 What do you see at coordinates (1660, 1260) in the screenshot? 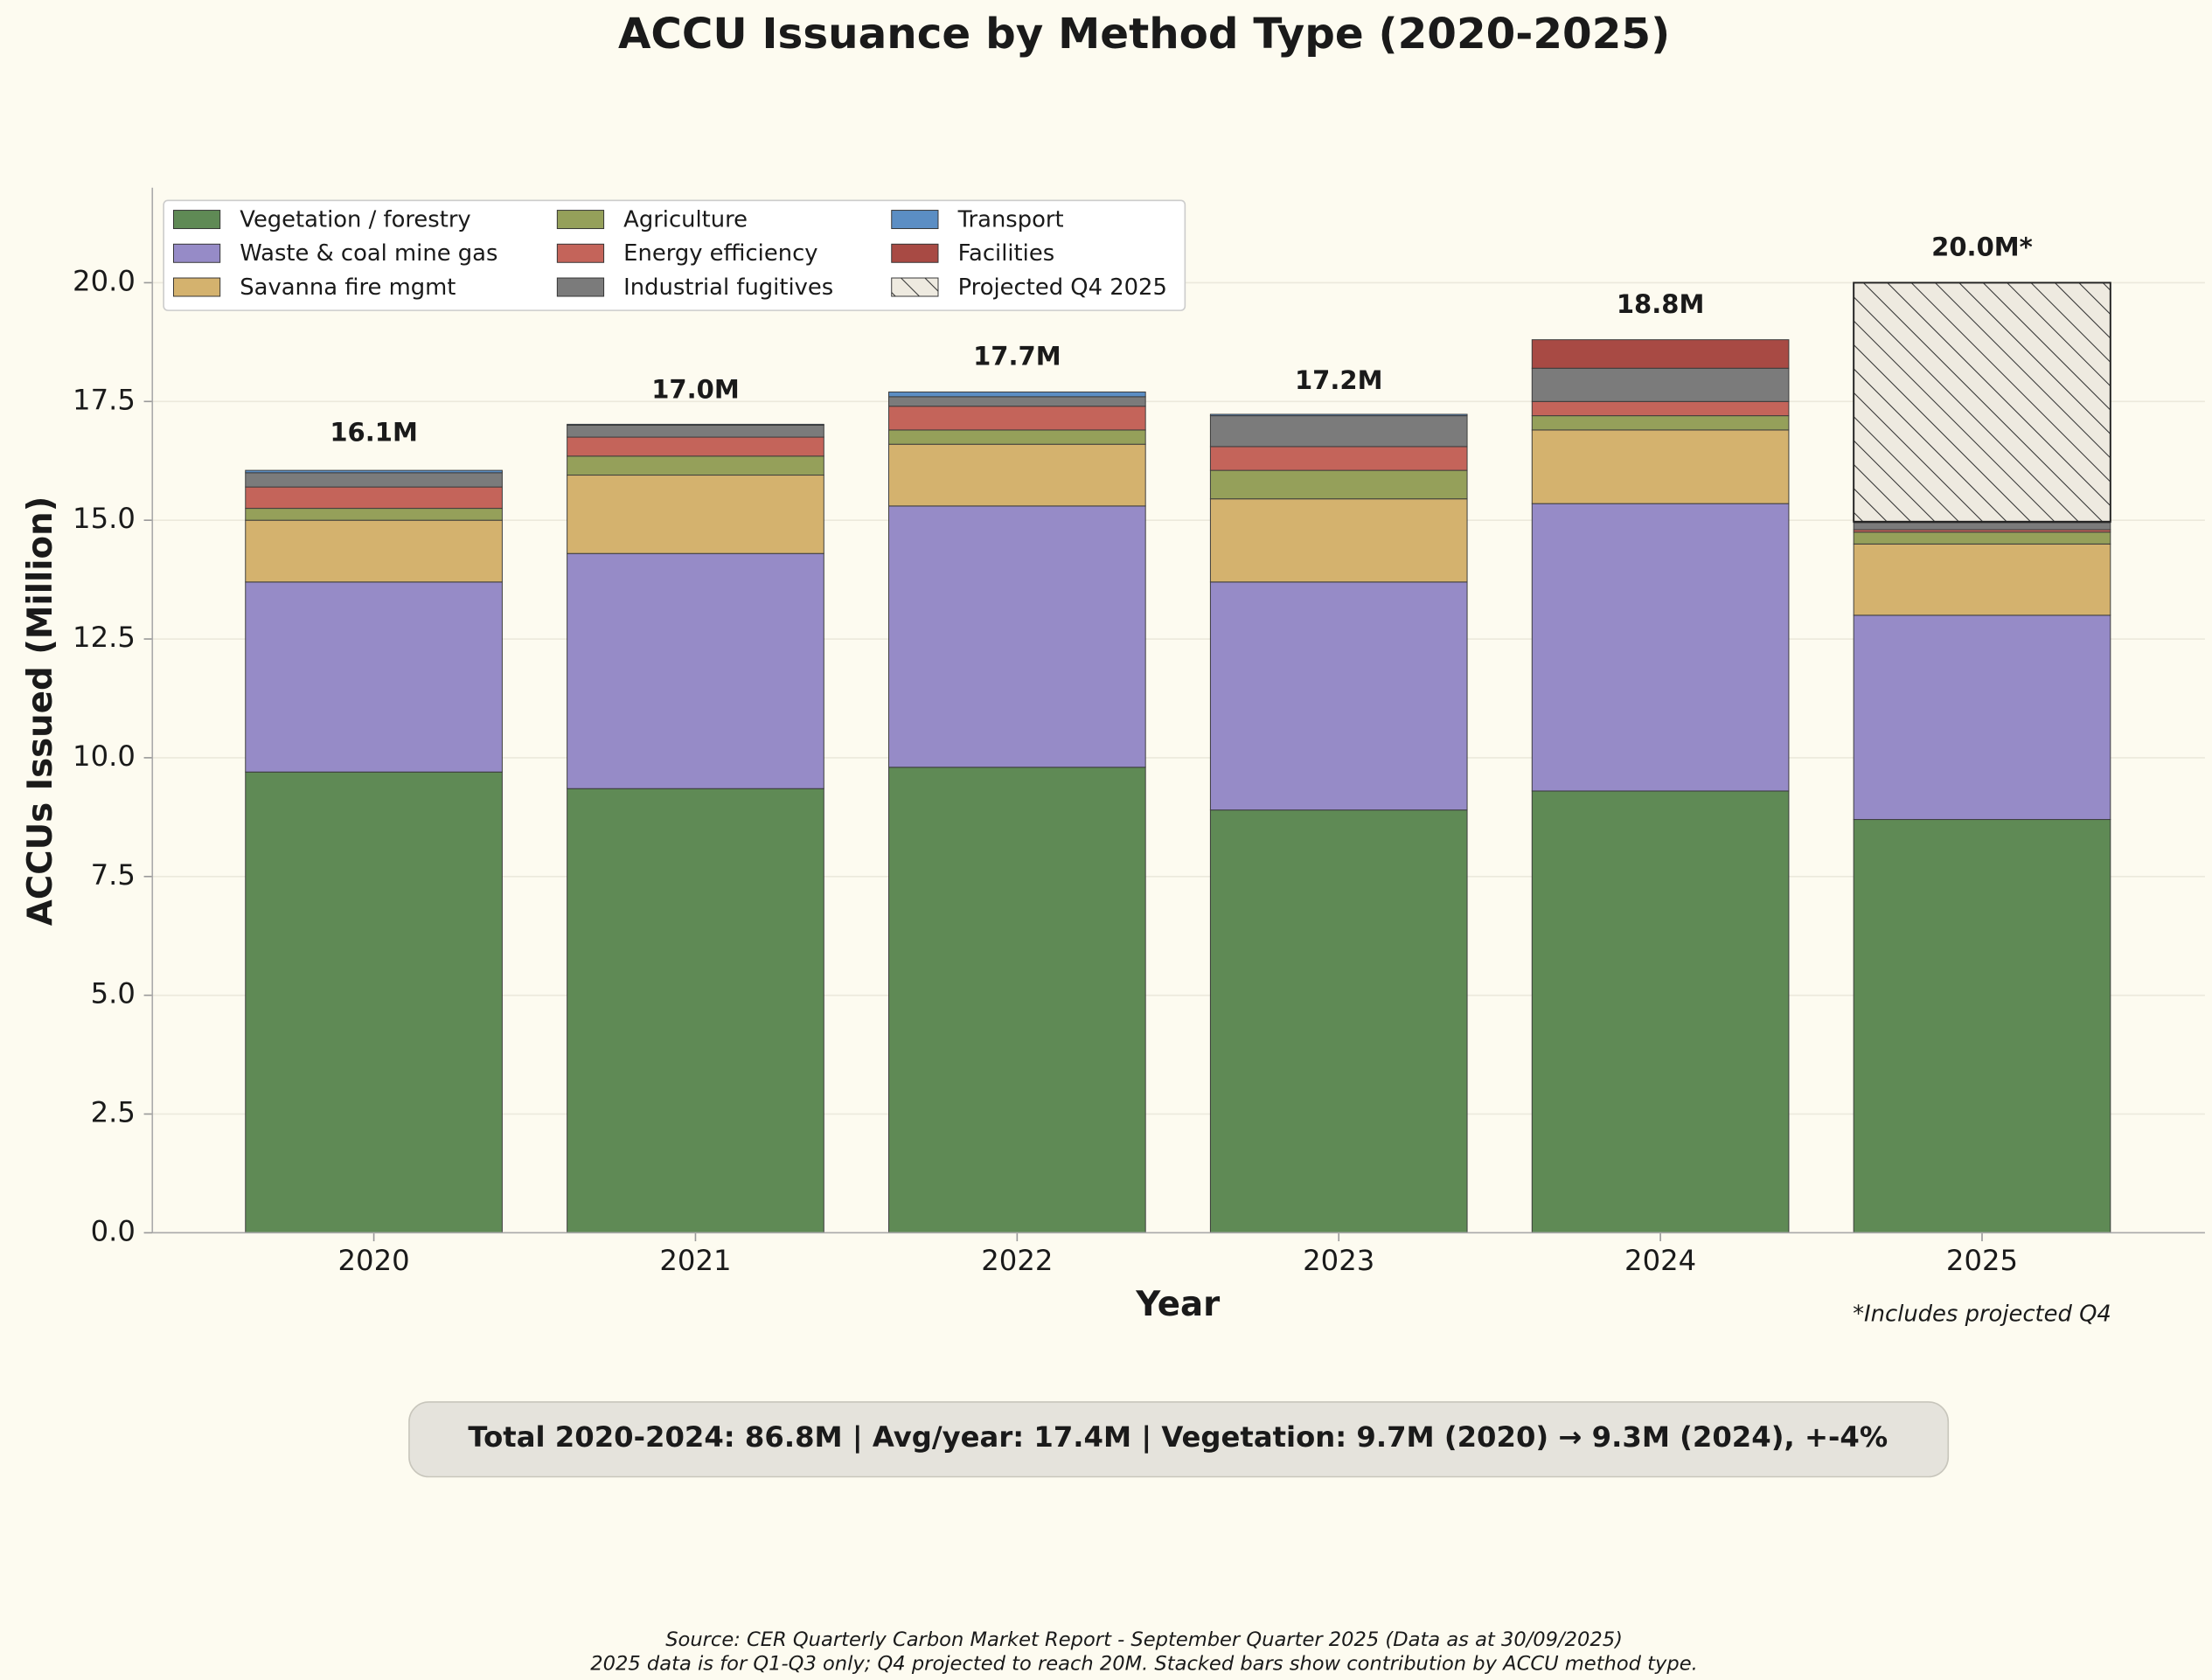
I see `x-tick-label: 2024` at bounding box center [1660, 1260].